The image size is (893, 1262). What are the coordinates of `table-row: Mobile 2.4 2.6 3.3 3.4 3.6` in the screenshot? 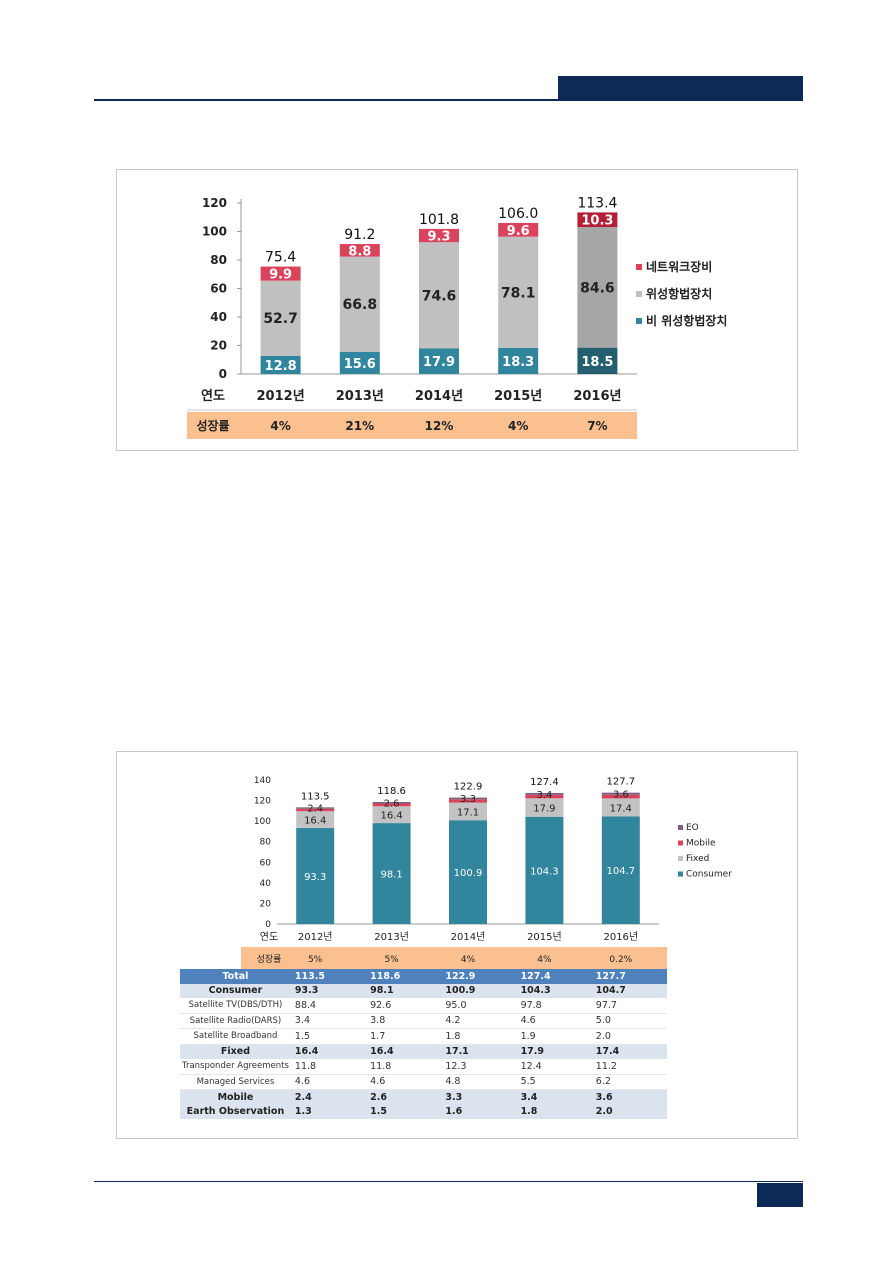 It's located at (423, 1097).